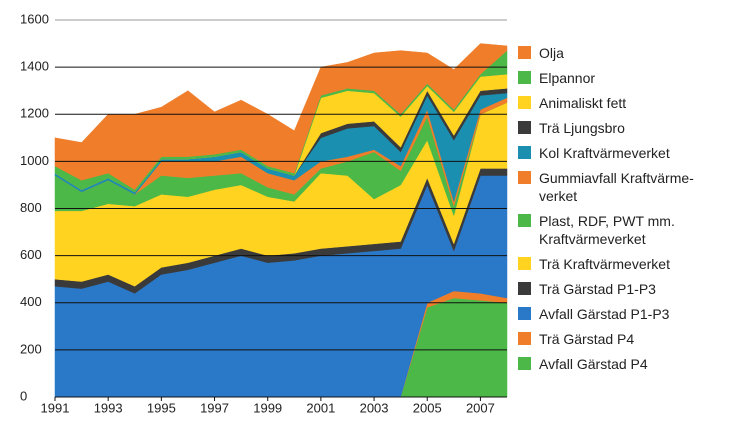 This screenshot has height=422, width=731. Describe the element at coordinates (108, 407) in the screenshot. I see `x-tick-label: 1993` at that location.